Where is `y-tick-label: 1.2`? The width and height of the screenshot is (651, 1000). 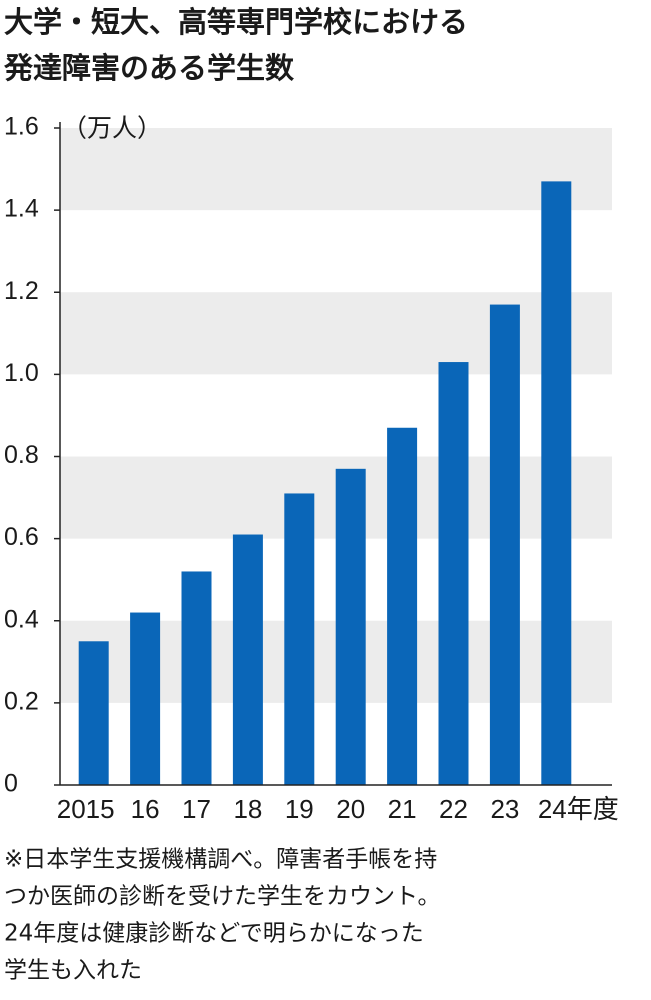
y-tick-label: 1.2 is located at coordinates (21, 291).